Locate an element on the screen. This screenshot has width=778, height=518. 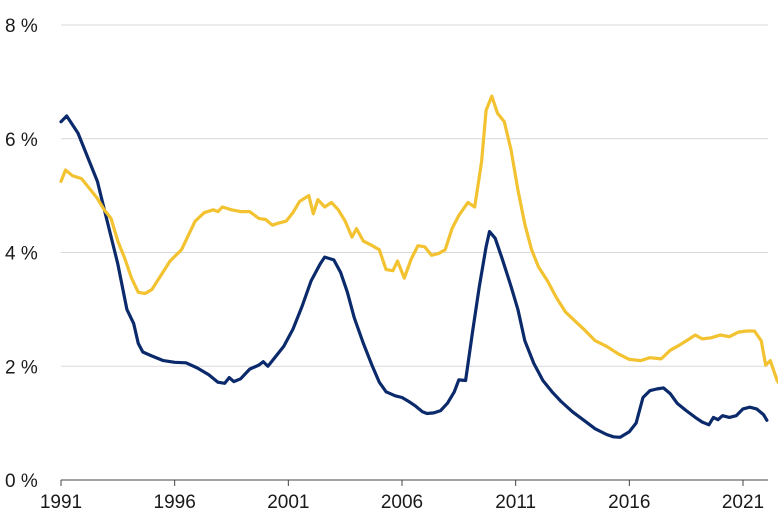
x-tick-label: 2011 is located at coordinates (515, 502).